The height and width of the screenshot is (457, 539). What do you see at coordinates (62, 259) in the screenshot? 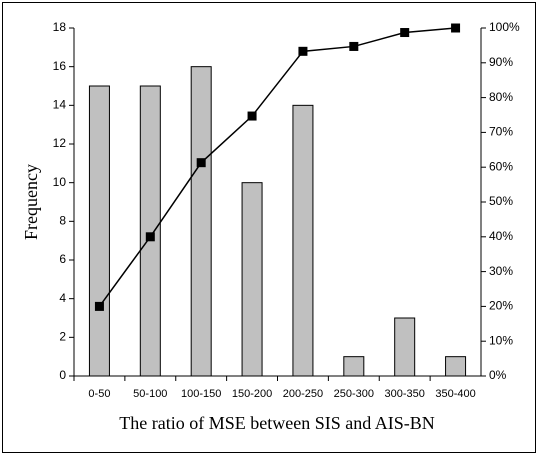
I see `y-tick-label: 6` at bounding box center [62, 259].